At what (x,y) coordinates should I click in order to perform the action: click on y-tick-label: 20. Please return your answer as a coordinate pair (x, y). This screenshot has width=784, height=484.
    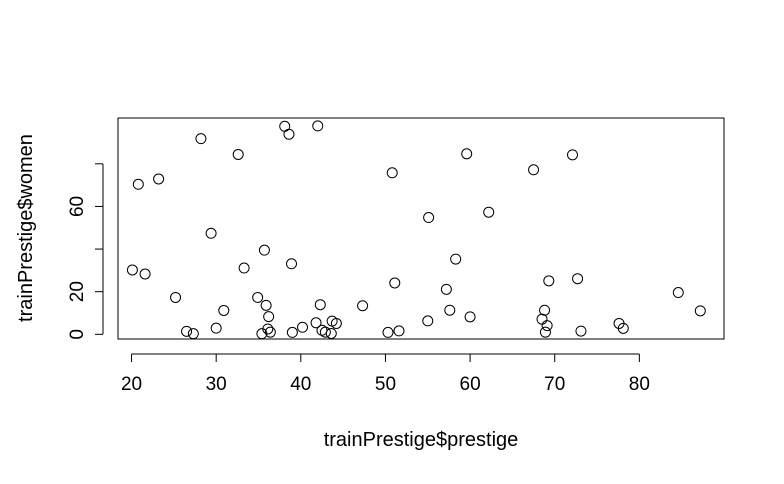
    Looking at the image, I should click on (77, 291).